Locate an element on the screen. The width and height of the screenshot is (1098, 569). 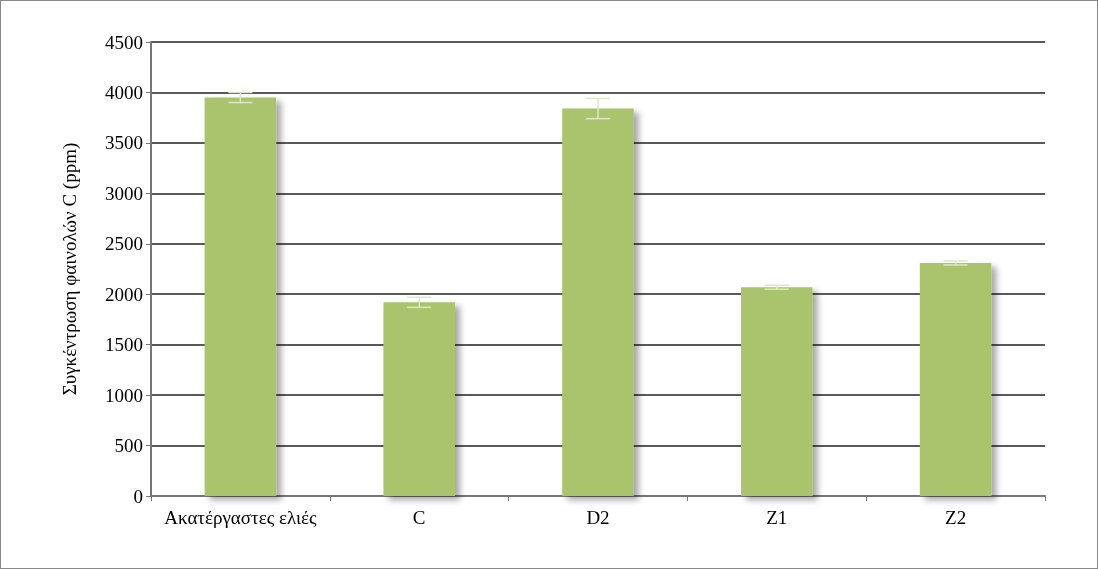
x-tick-label: D2 is located at coordinates (598, 517).